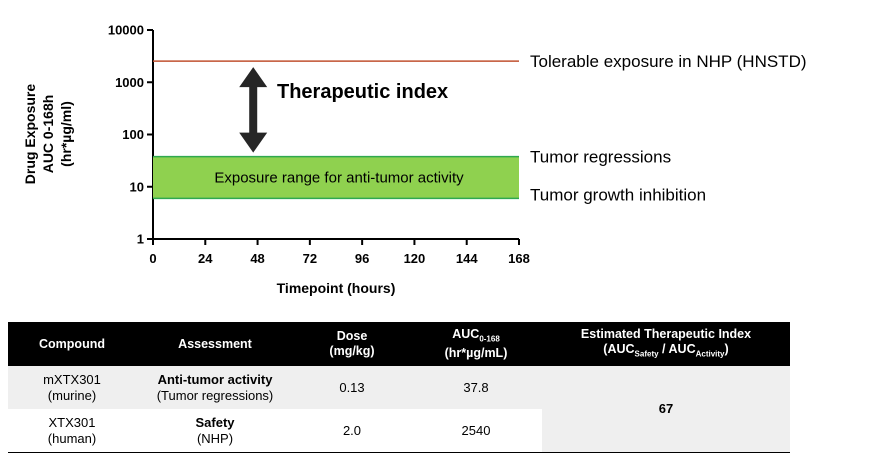  I want to click on table-row: XTX301 (human) Safety (NHP) 2.0 2540, so click(399, 431).